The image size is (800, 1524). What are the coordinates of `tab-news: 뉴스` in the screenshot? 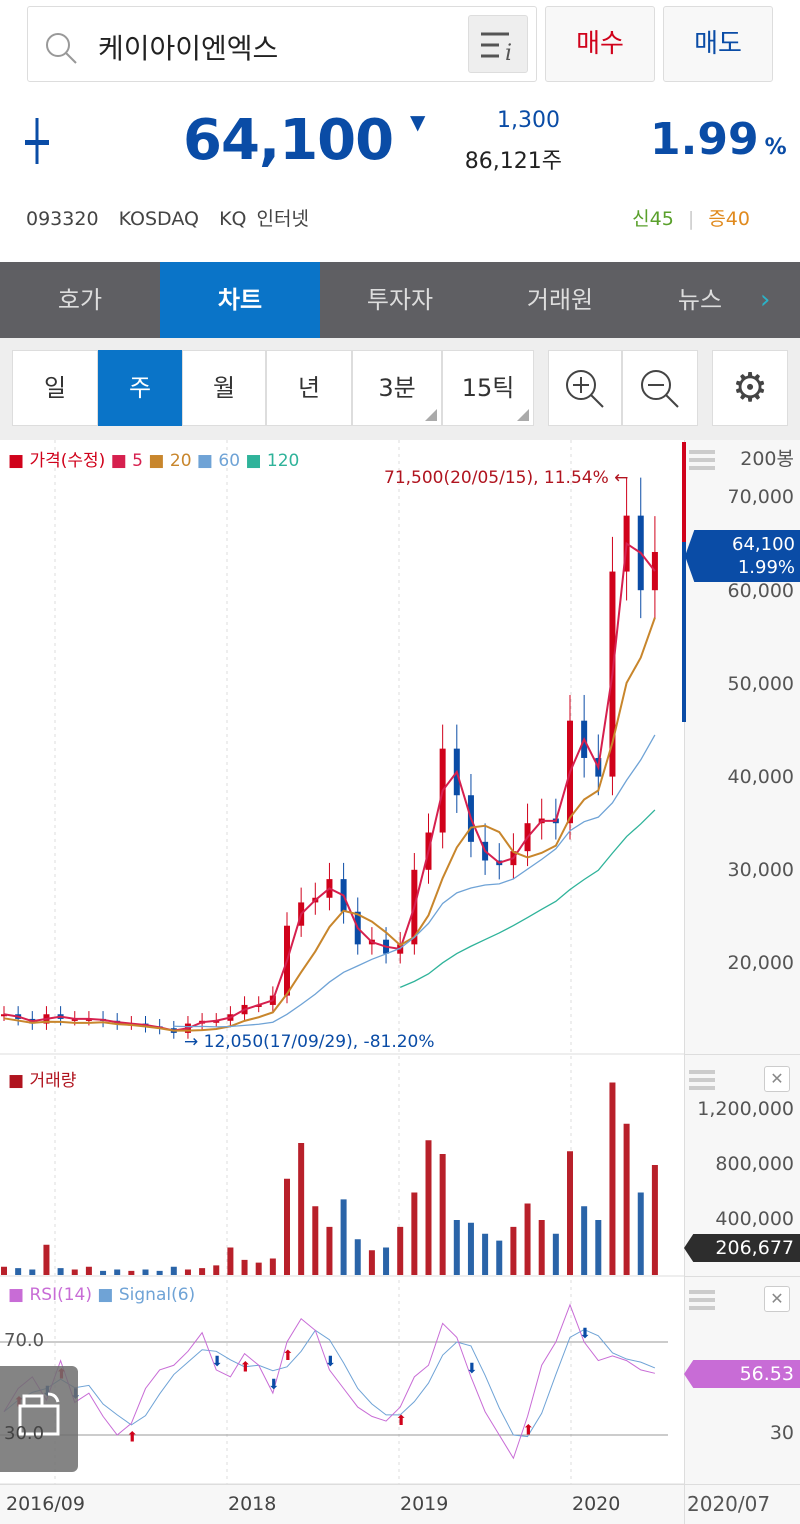 It's located at (700, 300).